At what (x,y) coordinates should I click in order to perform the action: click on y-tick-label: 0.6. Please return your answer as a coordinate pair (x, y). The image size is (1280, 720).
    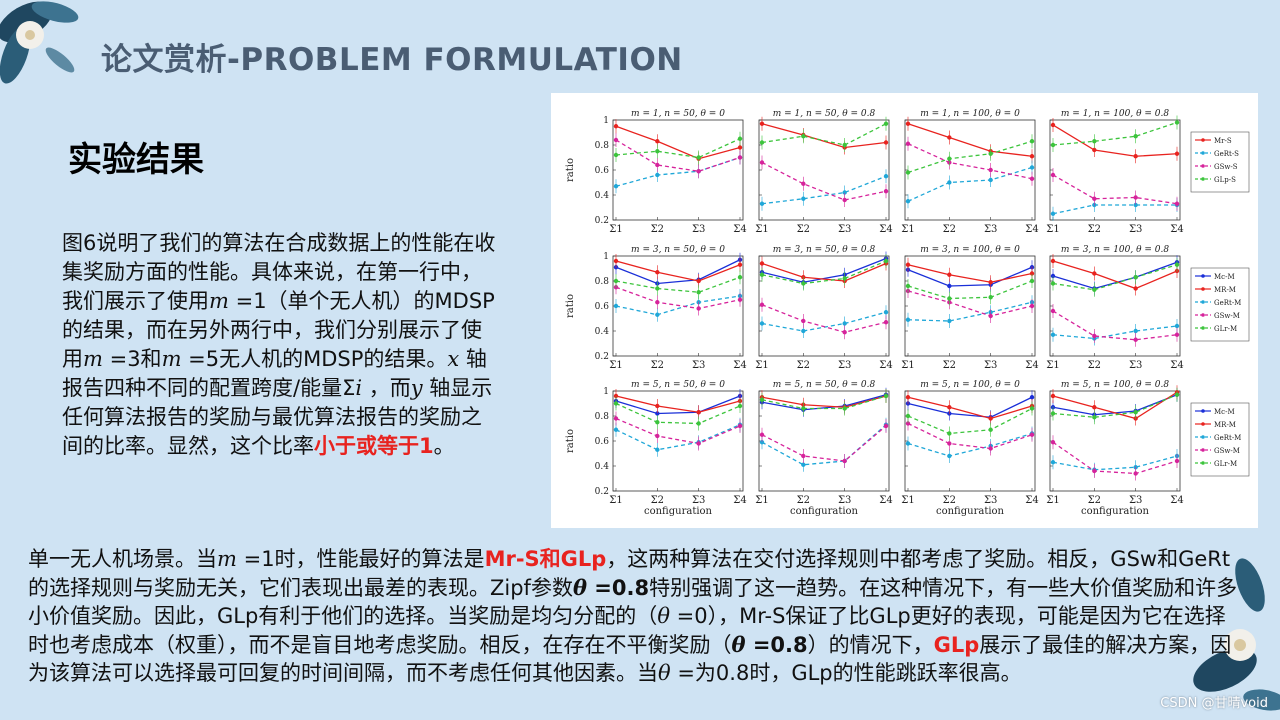
    Looking at the image, I should click on (602, 171).